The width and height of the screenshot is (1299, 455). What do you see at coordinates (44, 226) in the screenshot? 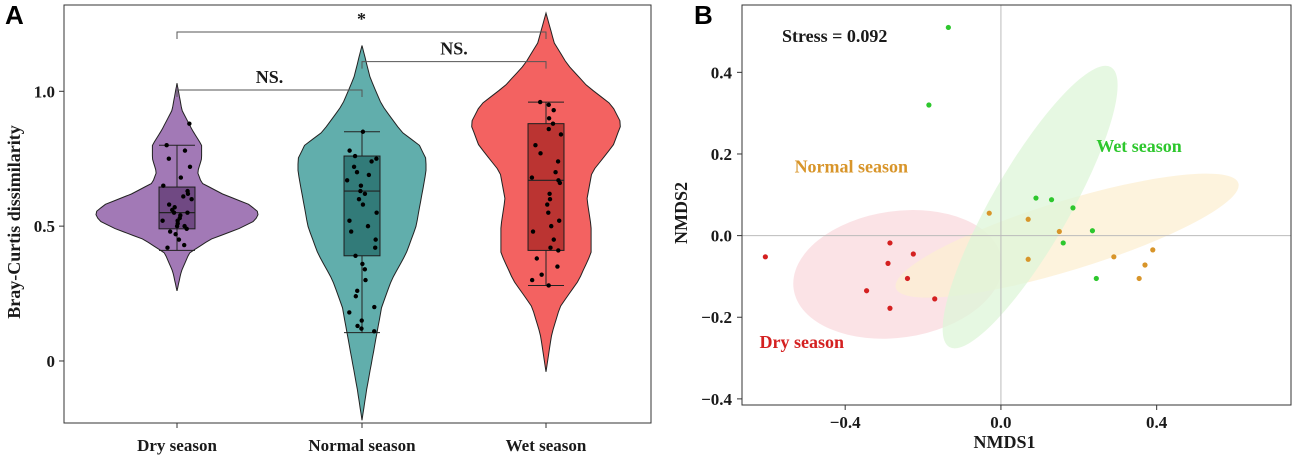
I see `y-tick-label-1: 0.5` at bounding box center [44, 226].